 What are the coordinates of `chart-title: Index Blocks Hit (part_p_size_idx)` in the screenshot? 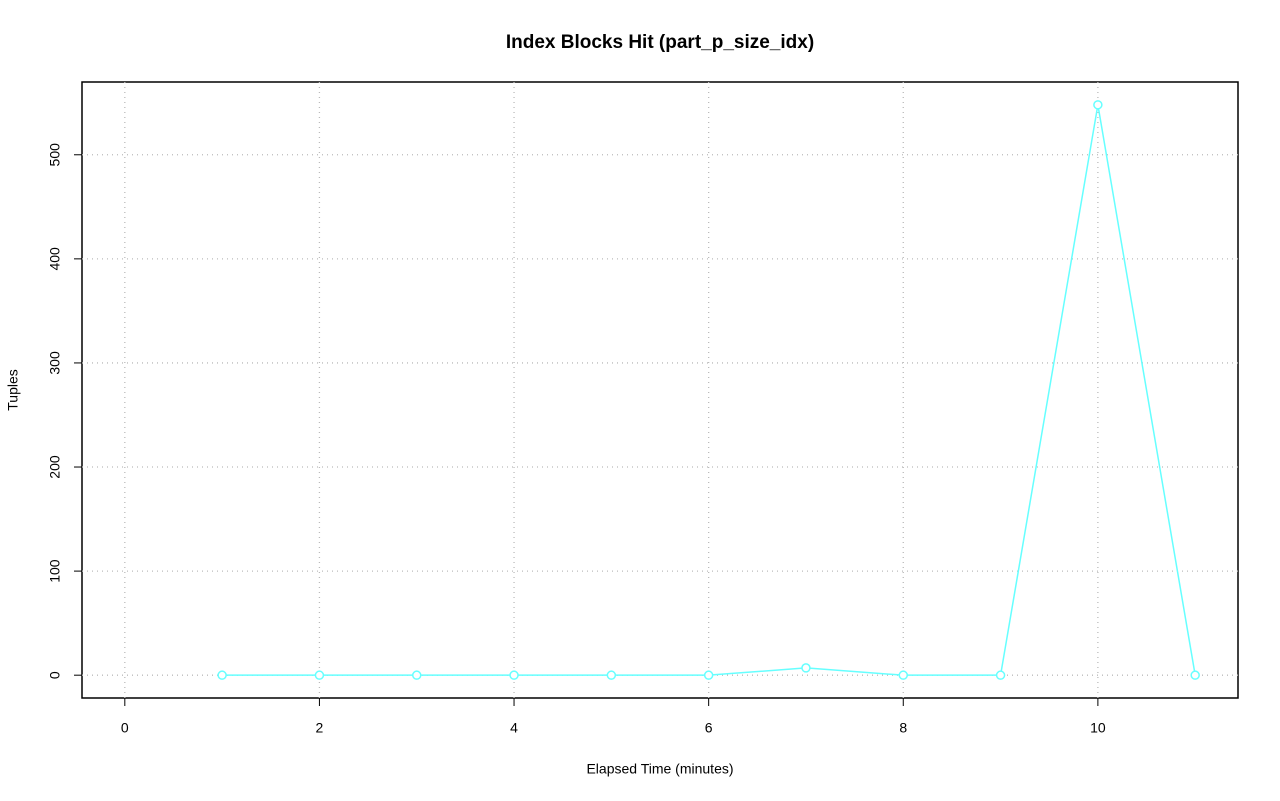 It's located at (660, 42).